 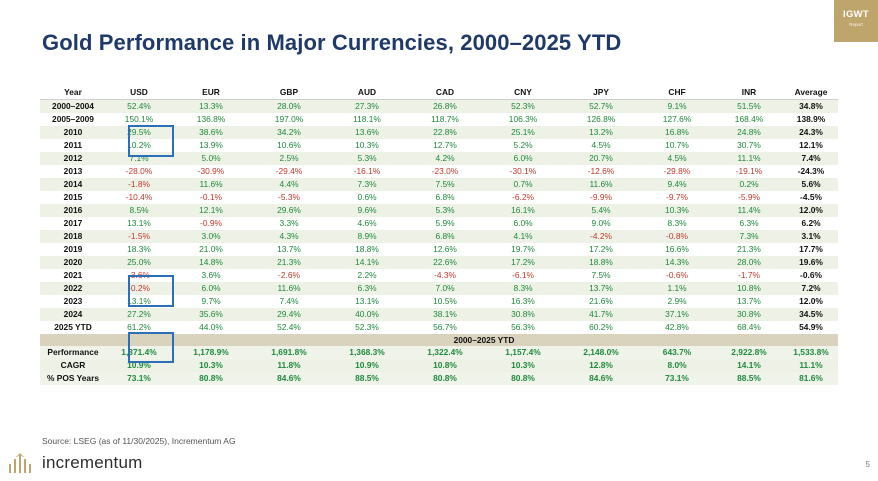 I want to click on value-cell: -4.3%, so click(x=445, y=275).